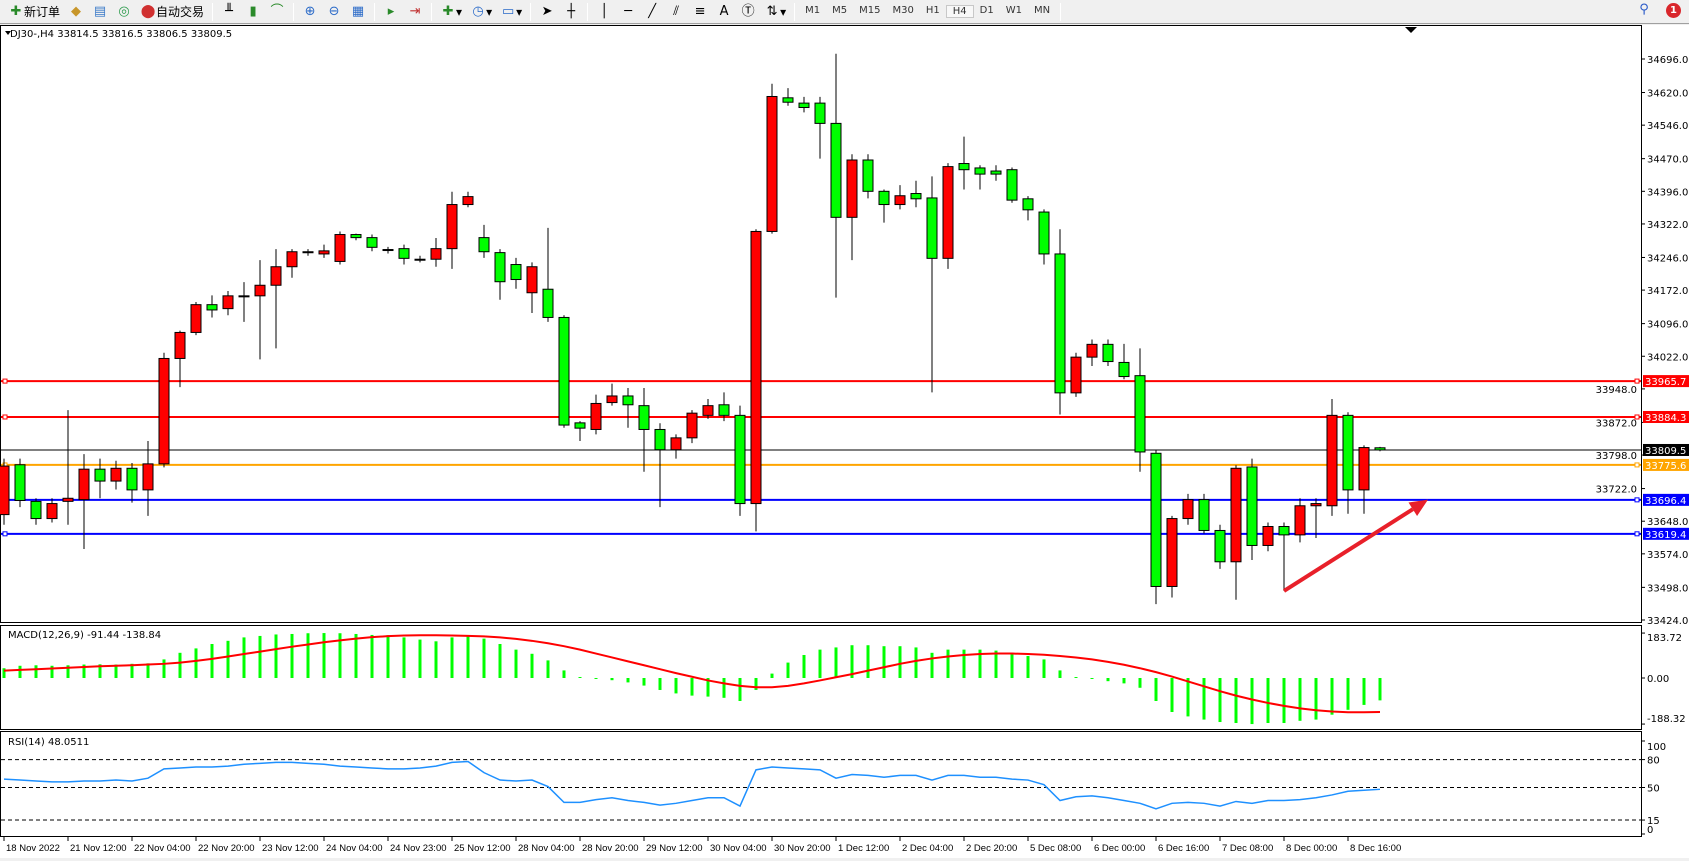  I want to click on text-label-button: Ⓣ, so click(748, 12).